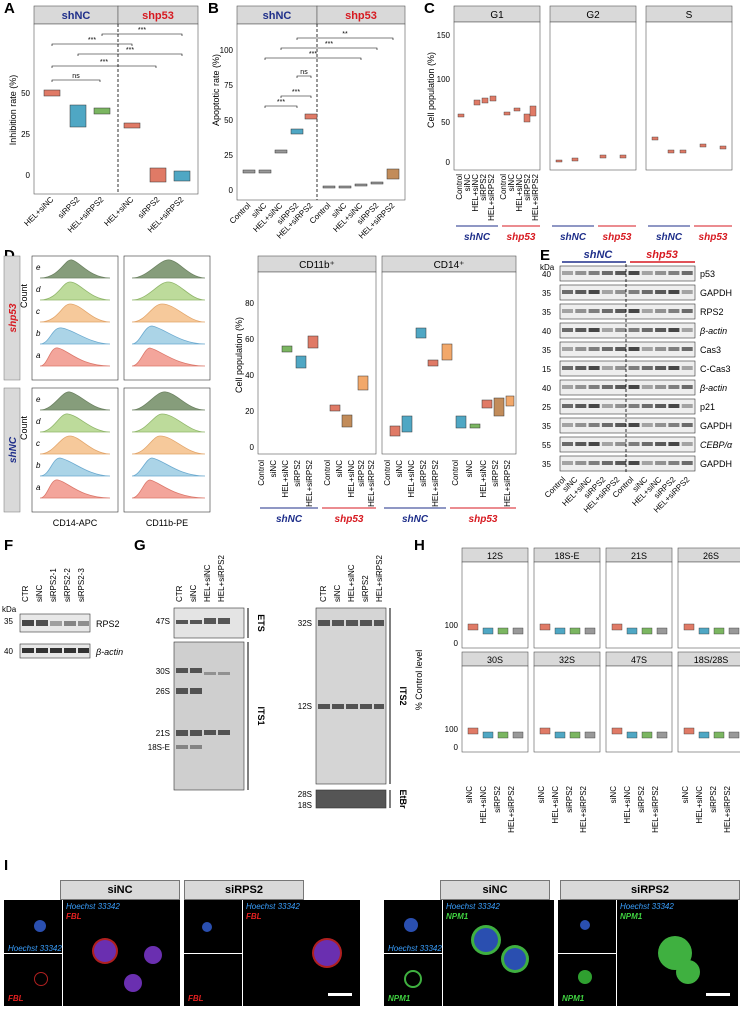  What do you see at coordinates (521, 237) in the screenshot?
I see `svg-text: shp53` at bounding box center [521, 237].